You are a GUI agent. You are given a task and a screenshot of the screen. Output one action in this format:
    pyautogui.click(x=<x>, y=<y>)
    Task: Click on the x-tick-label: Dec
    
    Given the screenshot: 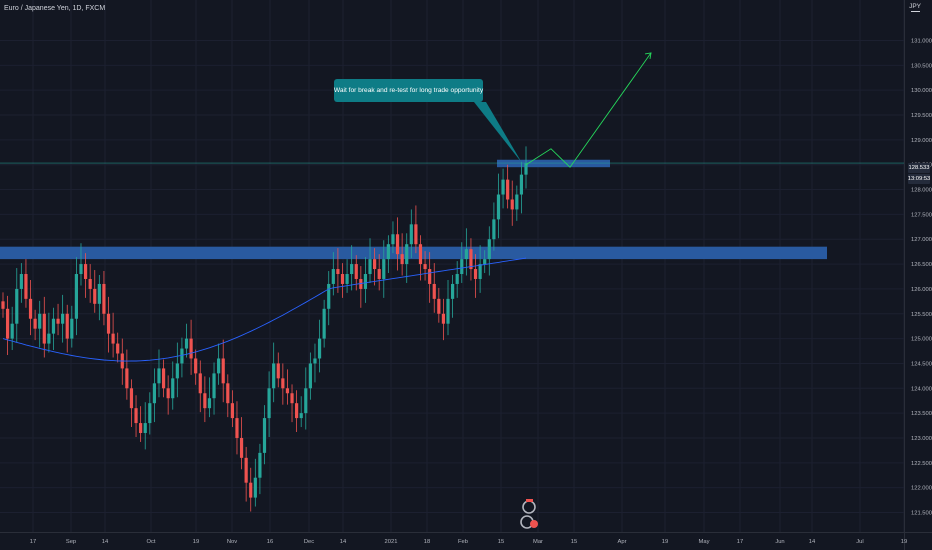 What is the action you would take?
    pyautogui.click(x=309, y=542)
    